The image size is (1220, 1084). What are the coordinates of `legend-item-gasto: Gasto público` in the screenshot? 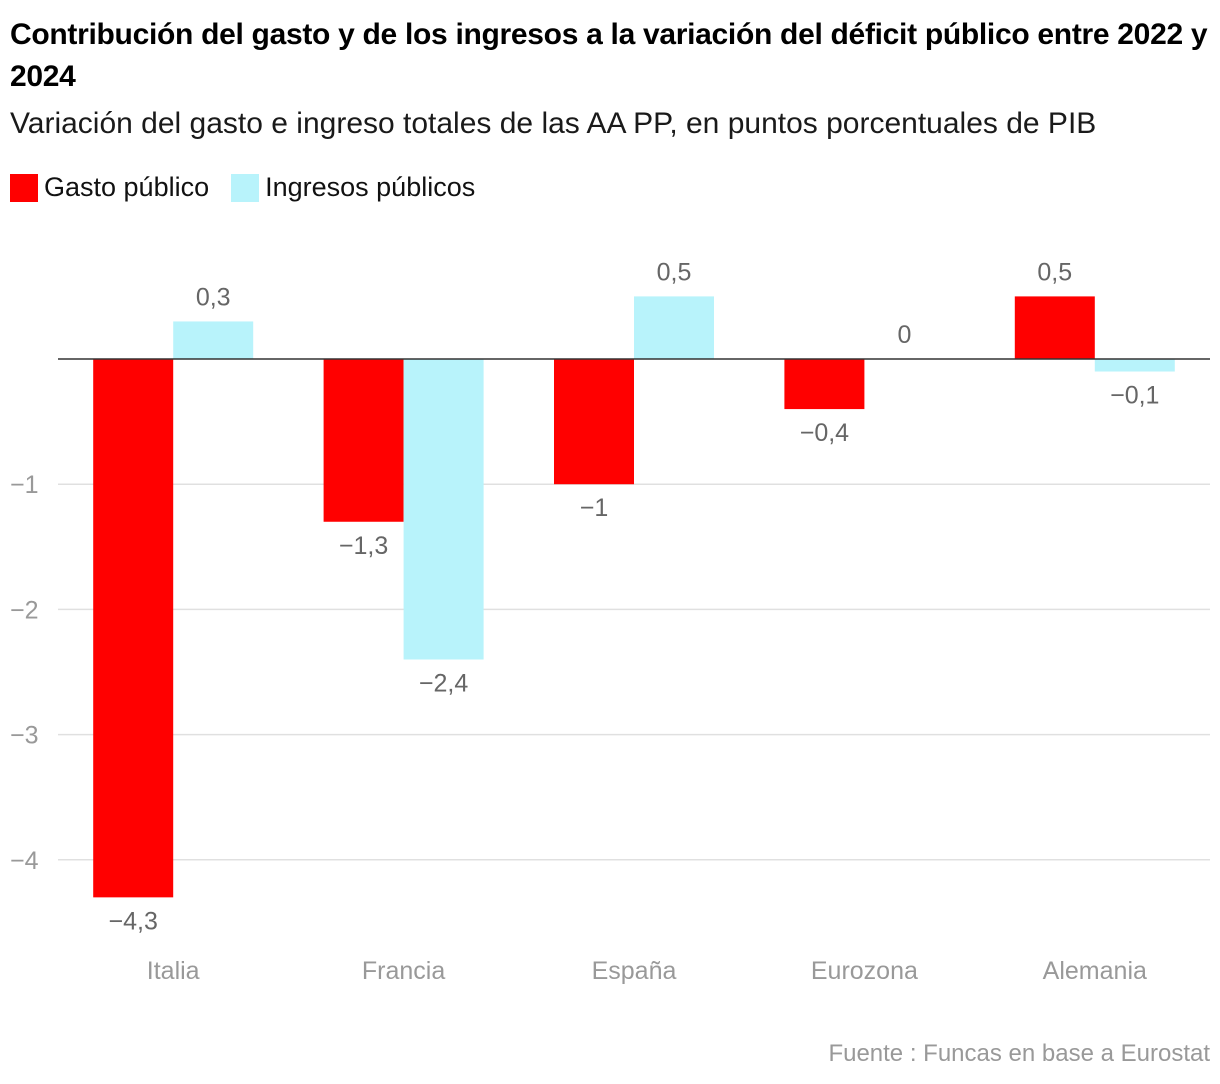 It's located at (109, 187).